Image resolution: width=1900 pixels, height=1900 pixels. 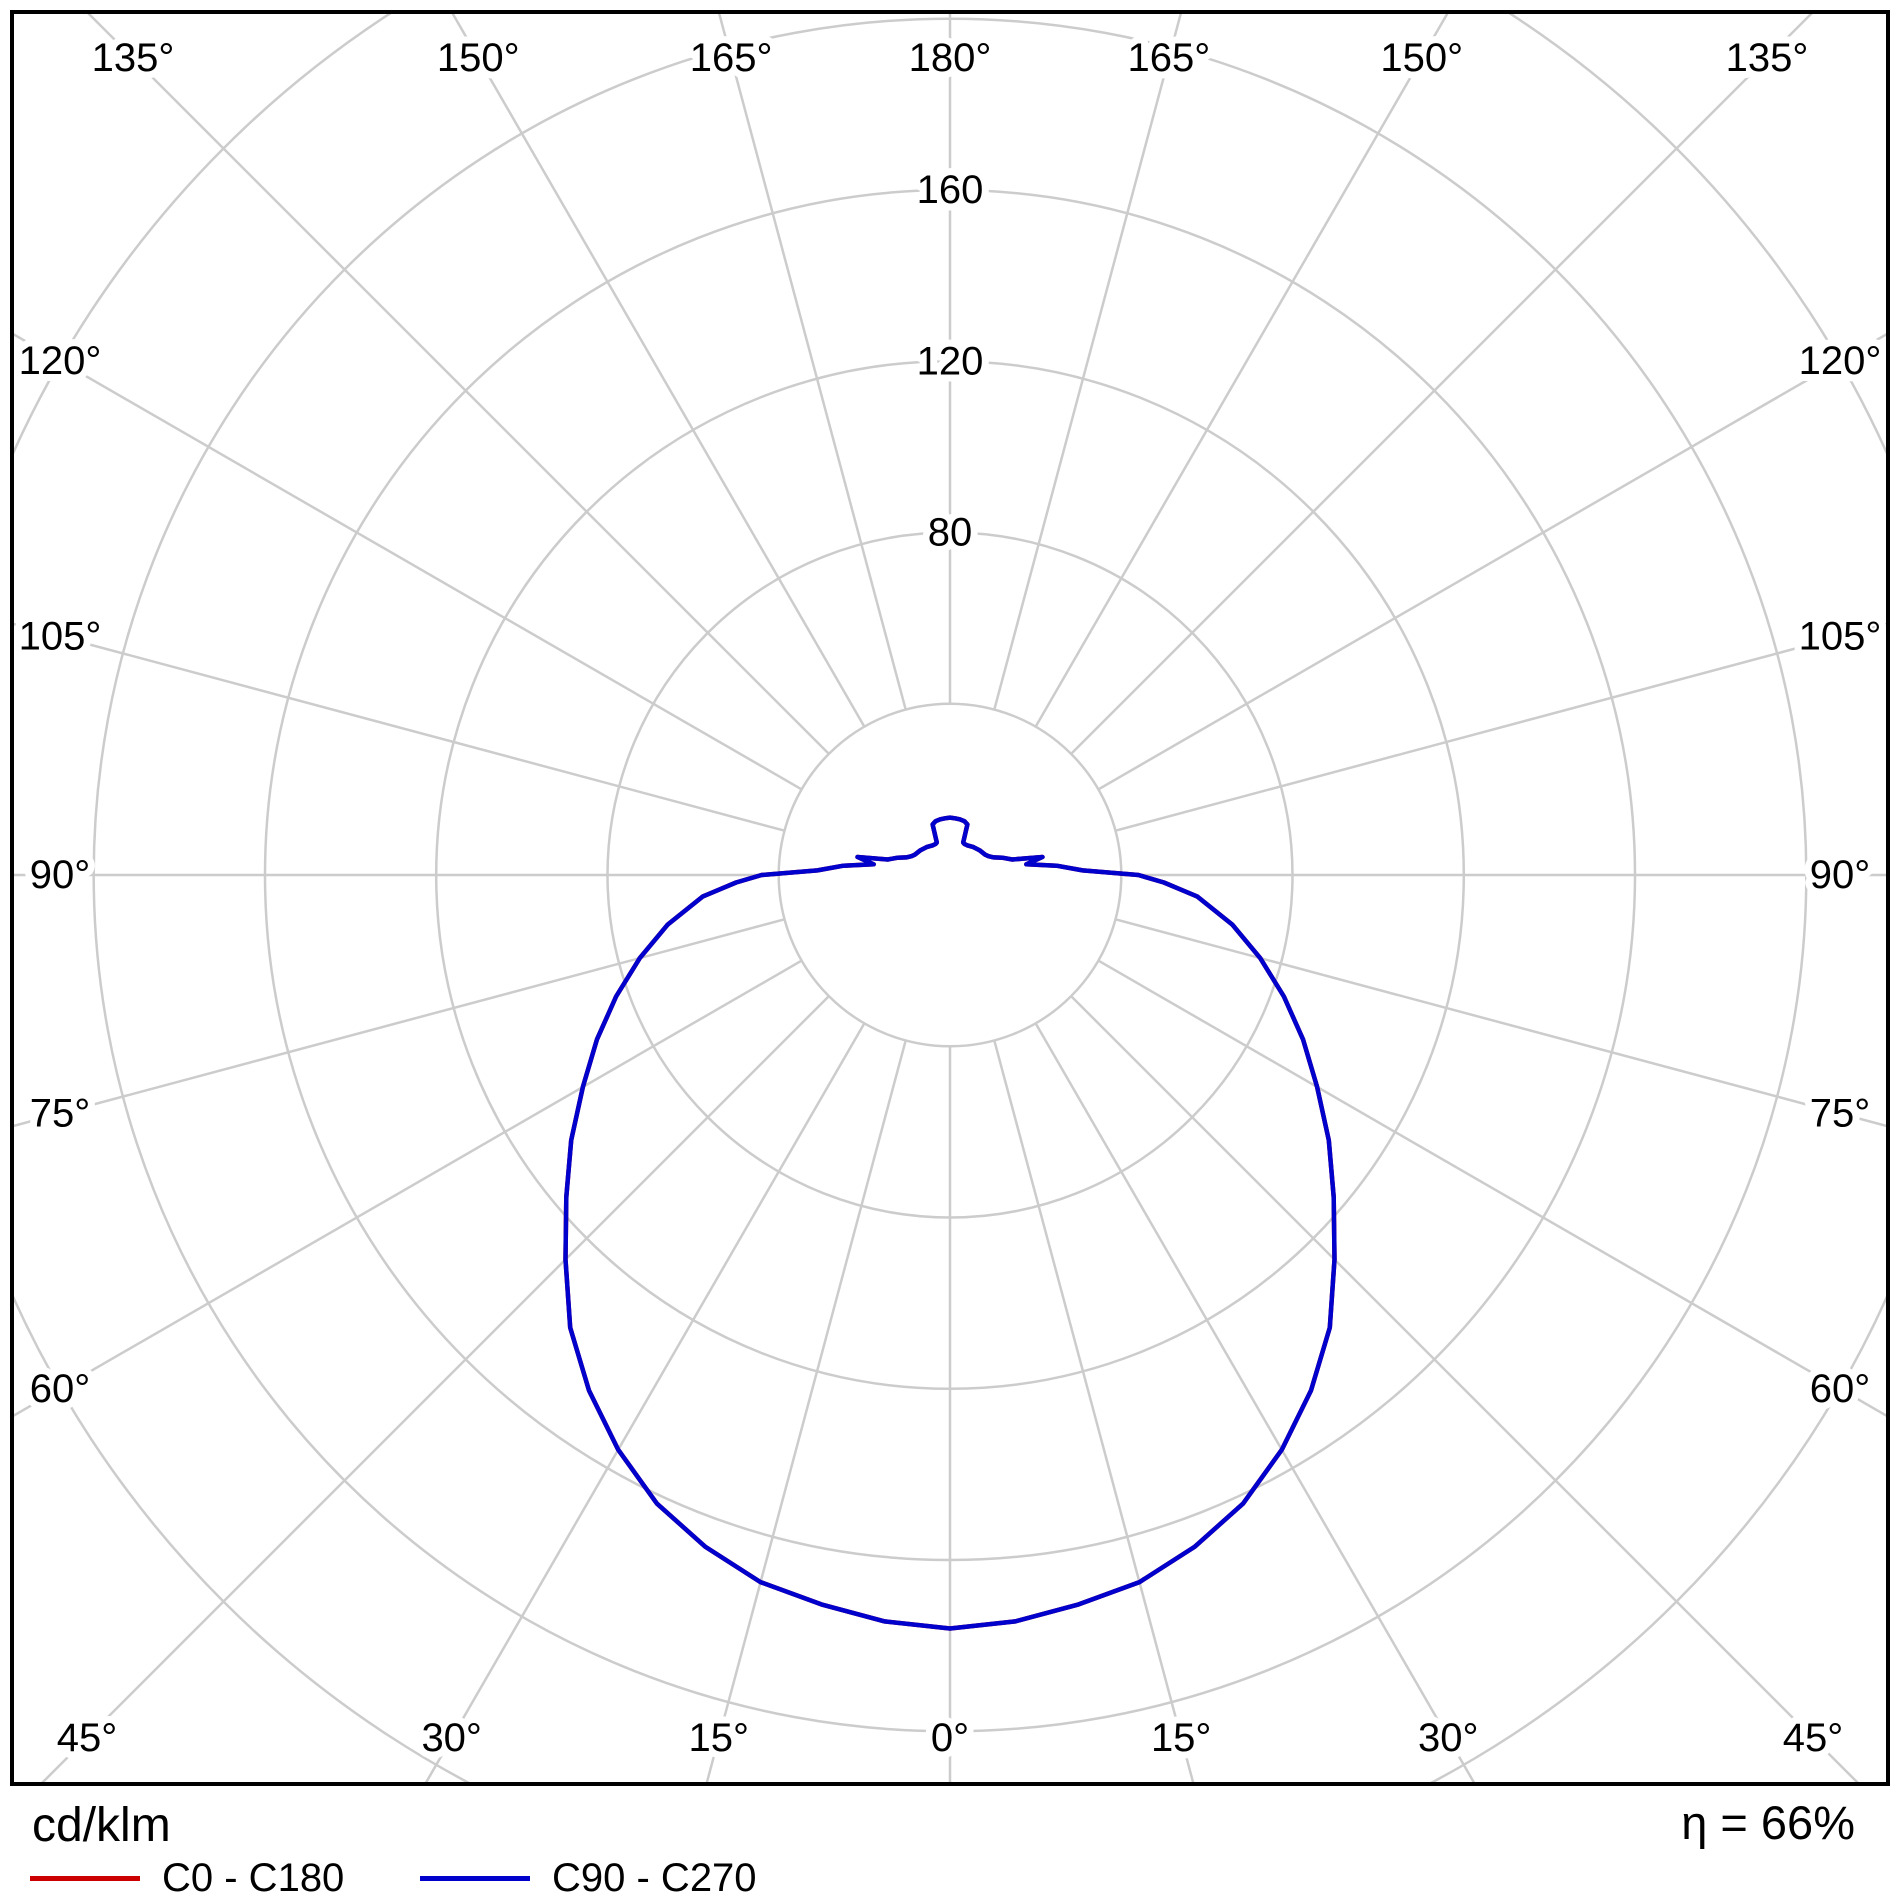 I want to click on legend-label-c90-c270: C90 - C270, so click(x=654, y=1877).